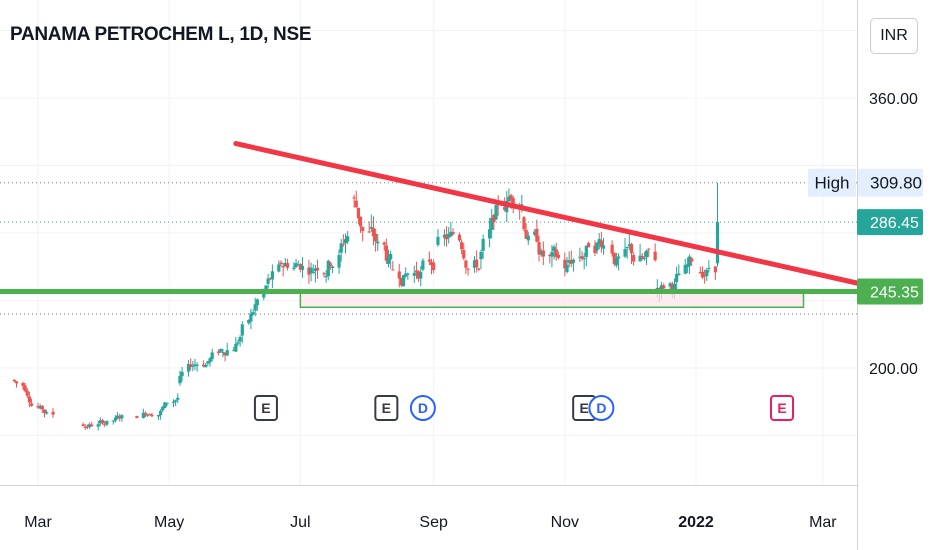 The image size is (932, 550). Describe the element at coordinates (823, 522) in the screenshot. I see `time-tick-label: Mar` at that location.